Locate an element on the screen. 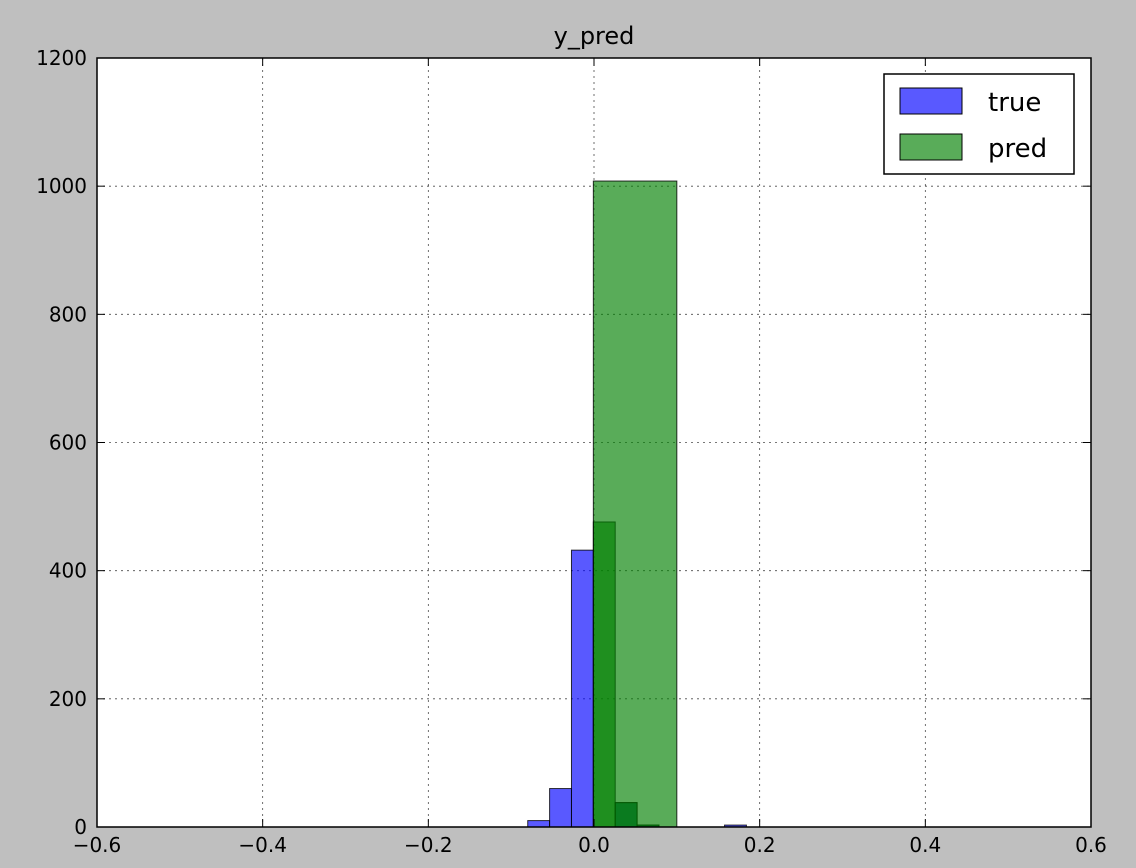 The image size is (1136, 868). legend-swatch-pred is located at coordinates (931, 147).